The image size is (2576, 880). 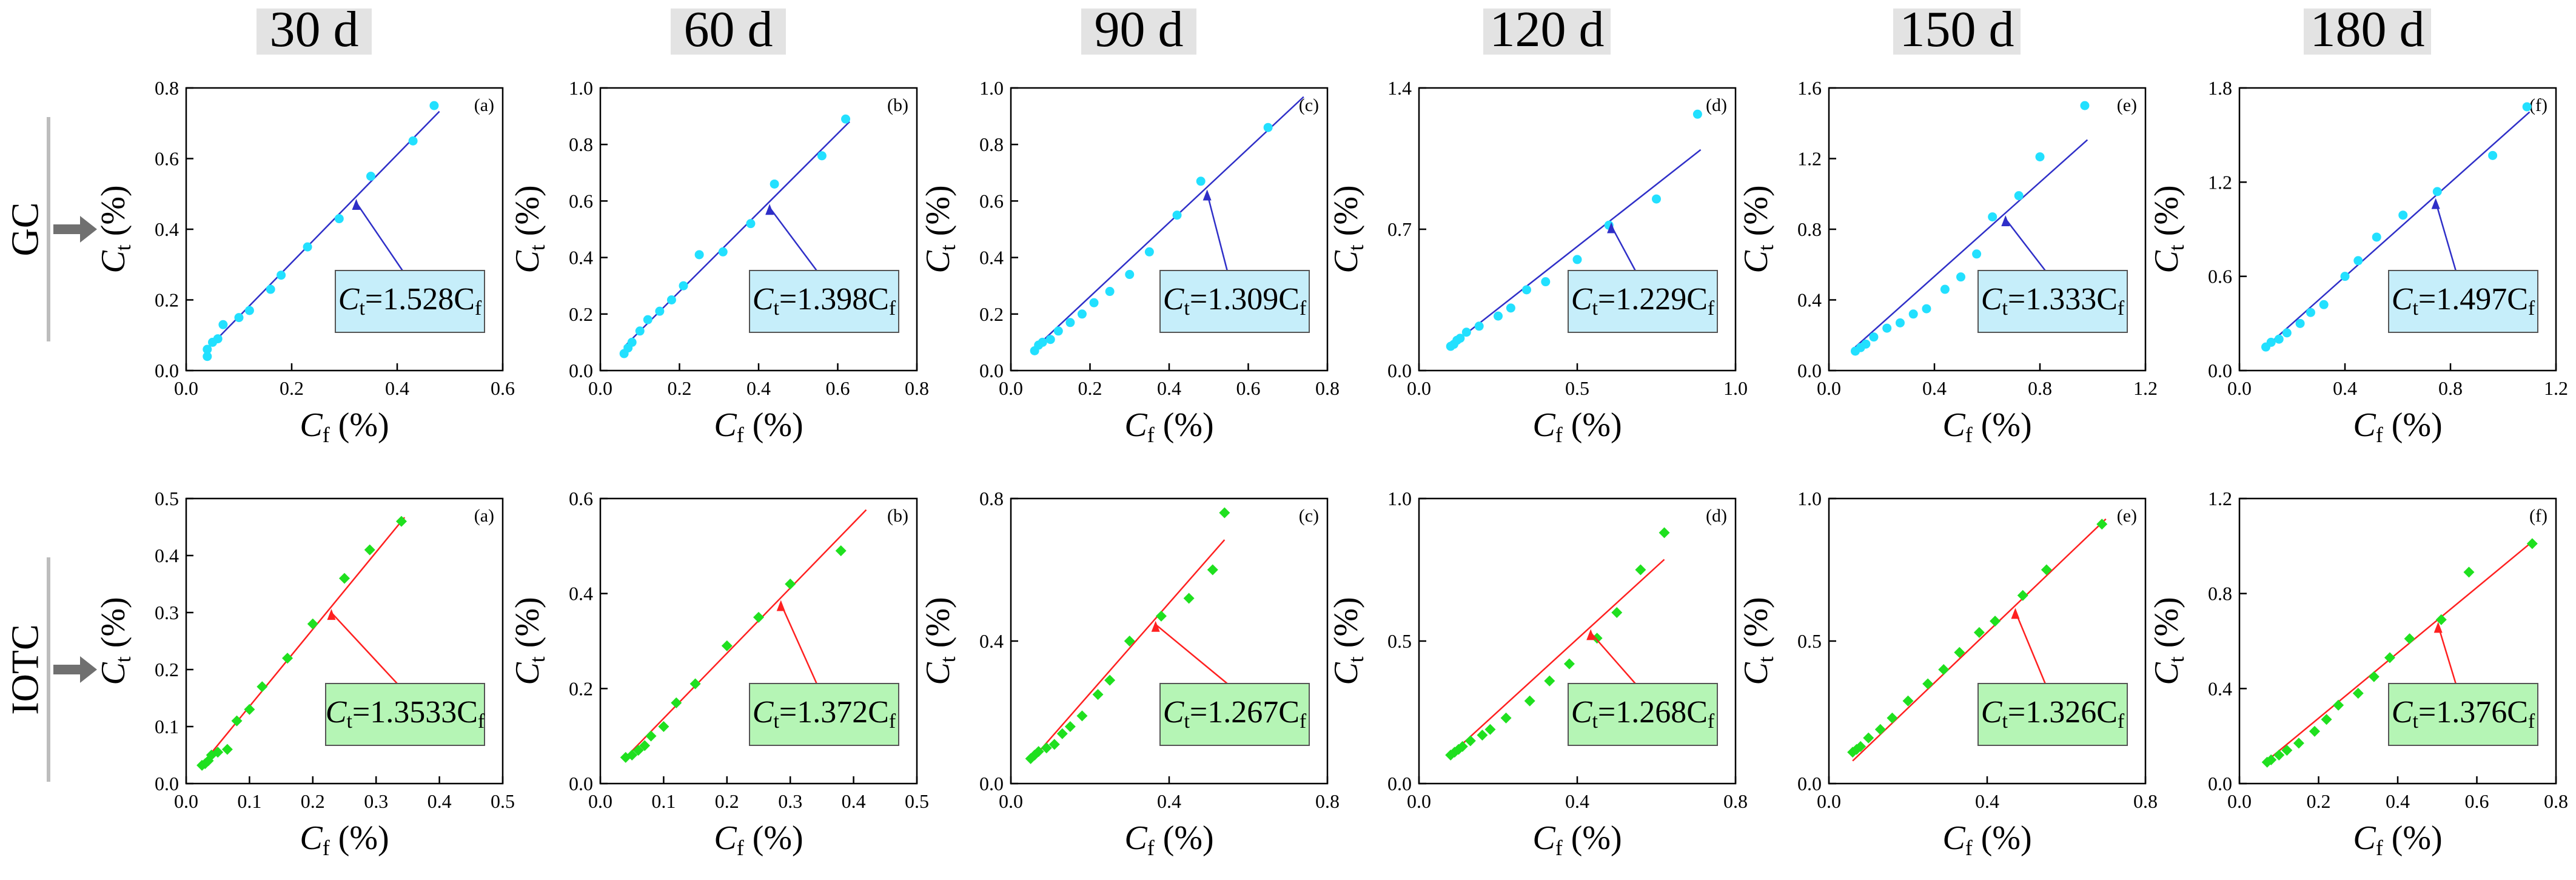 What do you see at coordinates (1547, 30) in the screenshot?
I see `column-header: 120 d` at bounding box center [1547, 30].